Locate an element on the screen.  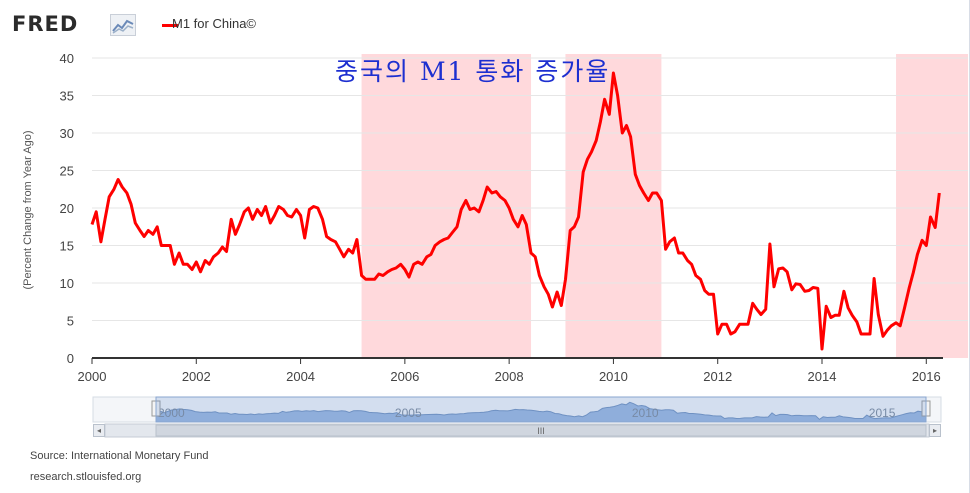
y-tick-40: 40 is located at coordinates (67, 58).